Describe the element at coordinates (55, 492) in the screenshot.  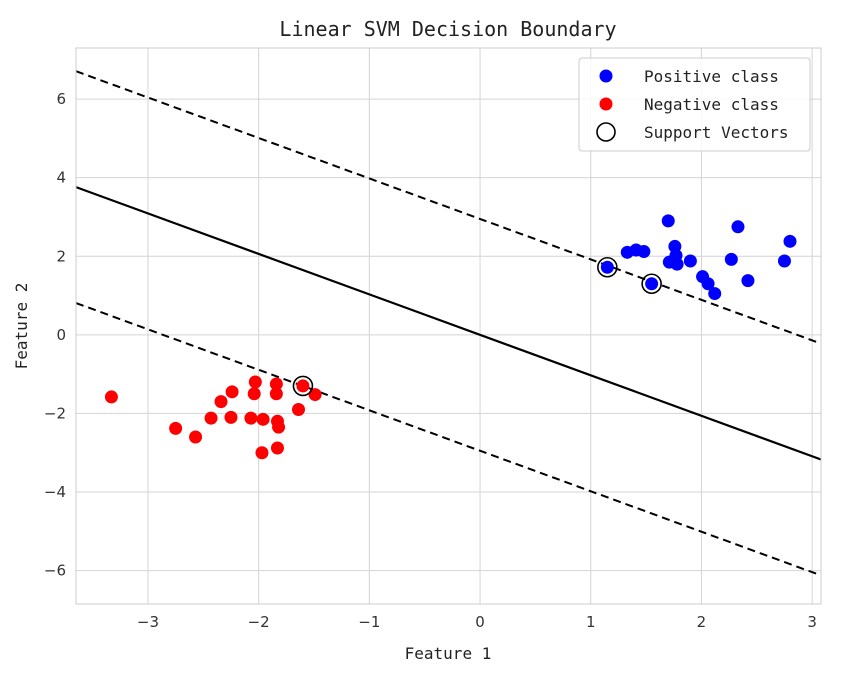
I see `y-tick-label: −4` at that location.